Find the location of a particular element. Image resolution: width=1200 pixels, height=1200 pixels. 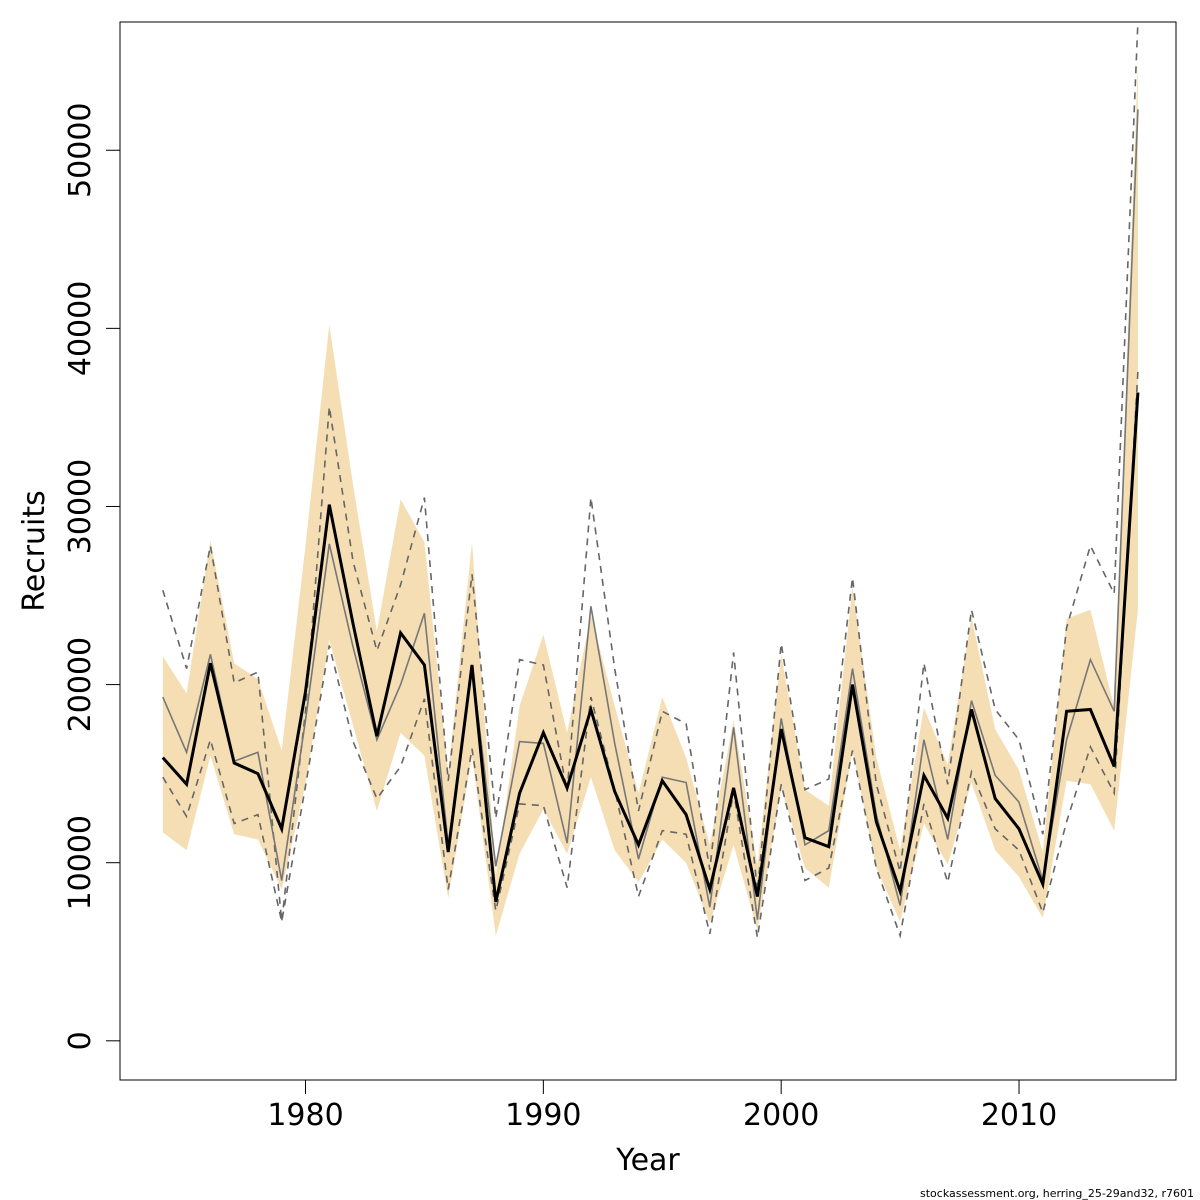

x-axis-title: Year is located at coordinates (647, 1160).